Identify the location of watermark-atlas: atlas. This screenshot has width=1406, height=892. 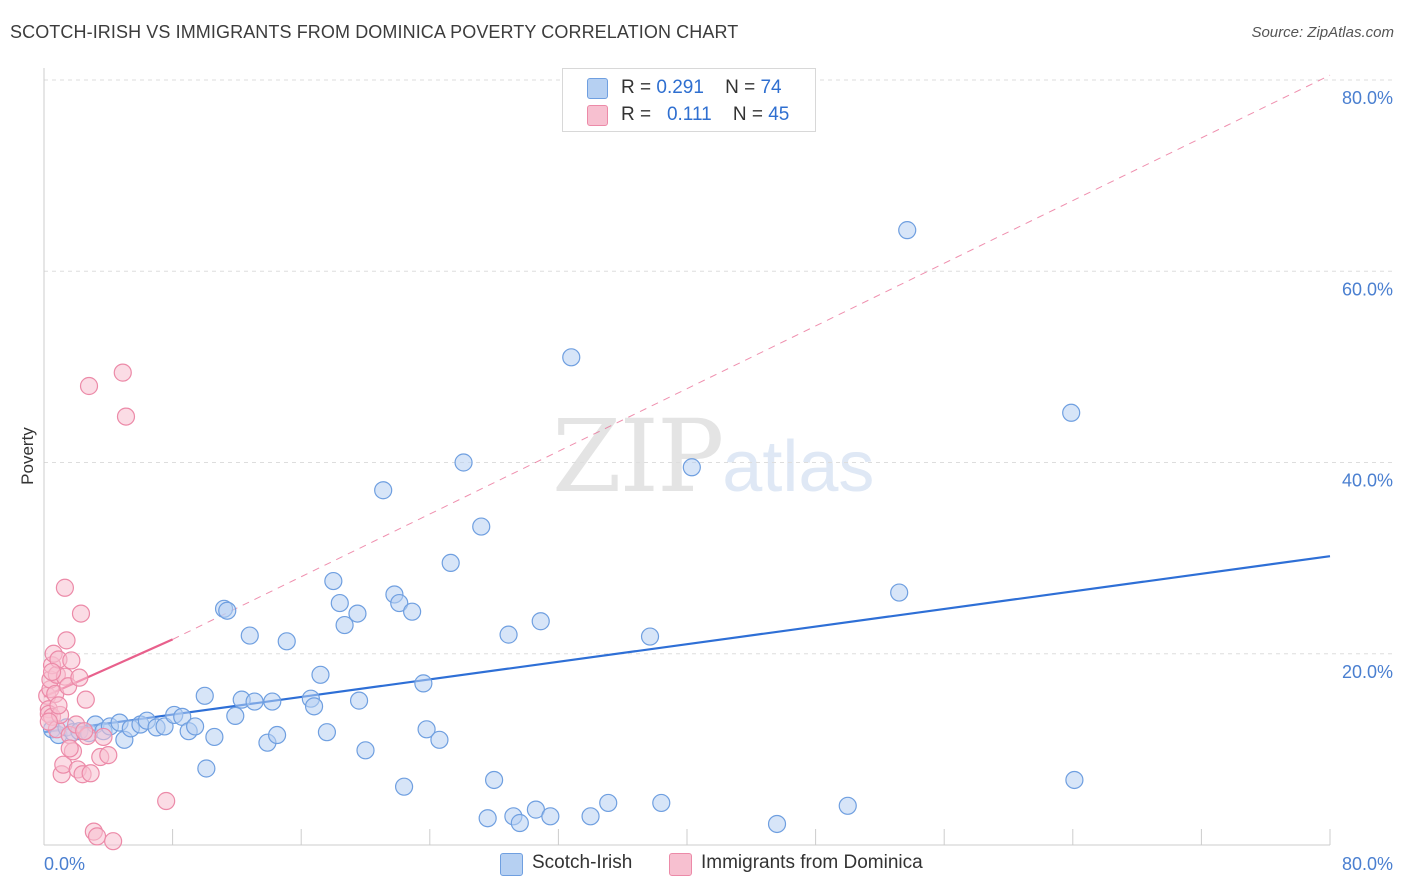
(798, 467).